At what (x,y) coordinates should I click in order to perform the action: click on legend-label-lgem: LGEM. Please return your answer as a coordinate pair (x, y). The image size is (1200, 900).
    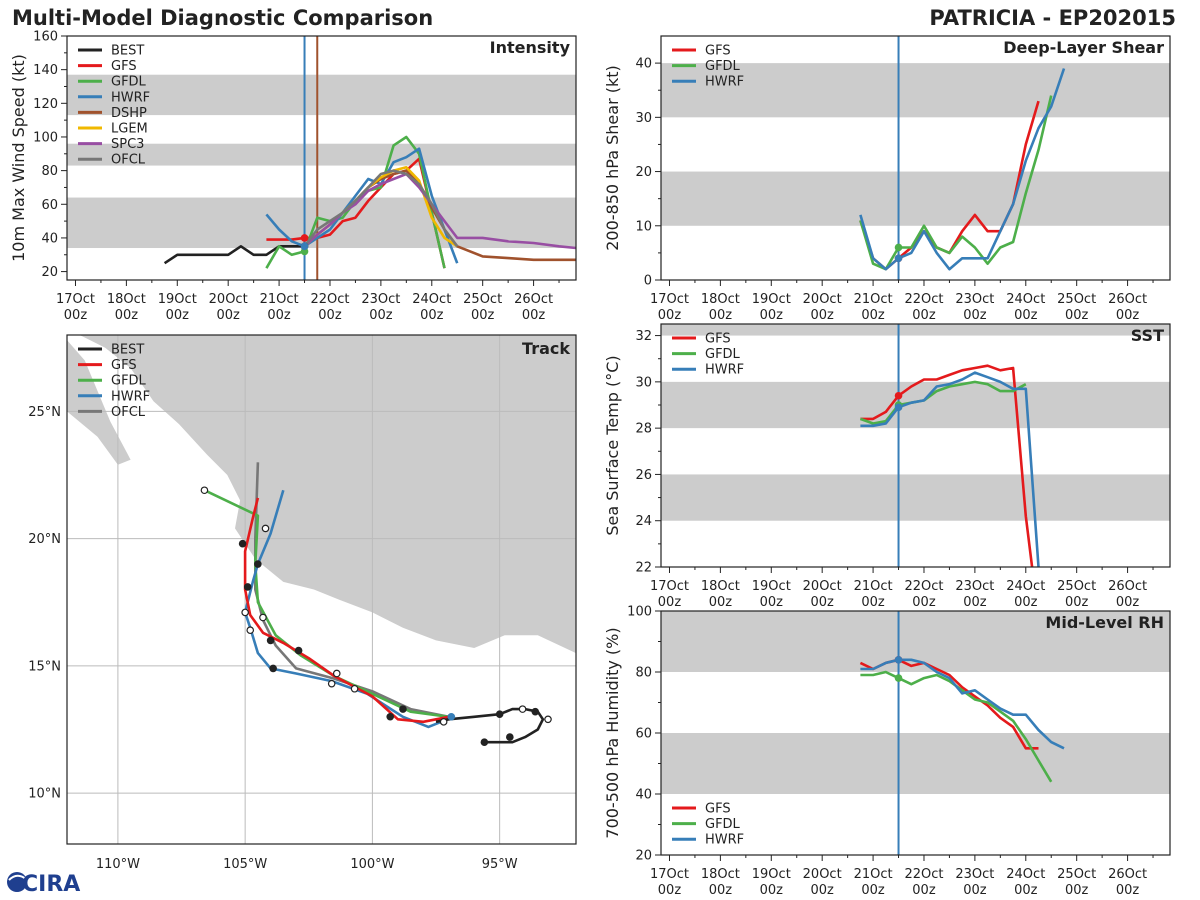
    Looking at the image, I should click on (129, 129).